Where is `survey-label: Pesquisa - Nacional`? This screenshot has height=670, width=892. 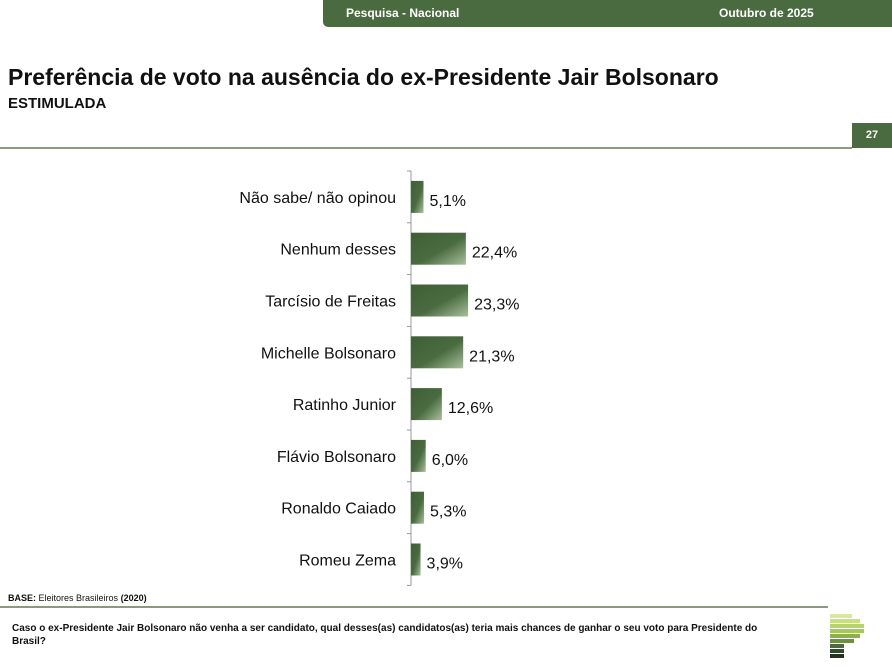 survey-label: Pesquisa - Nacional is located at coordinates (403, 13).